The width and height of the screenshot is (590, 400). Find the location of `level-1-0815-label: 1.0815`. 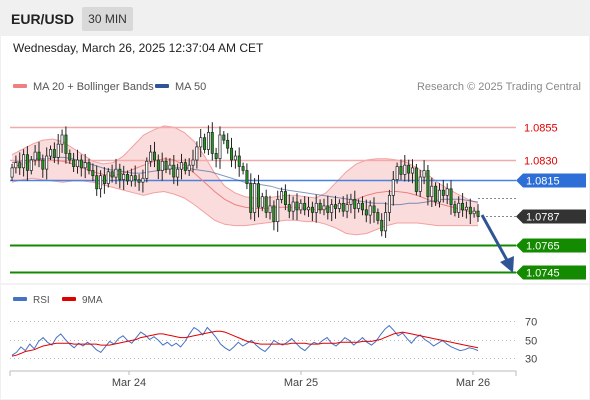

level-1-0815-label: 1.0815 is located at coordinates (543, 182).